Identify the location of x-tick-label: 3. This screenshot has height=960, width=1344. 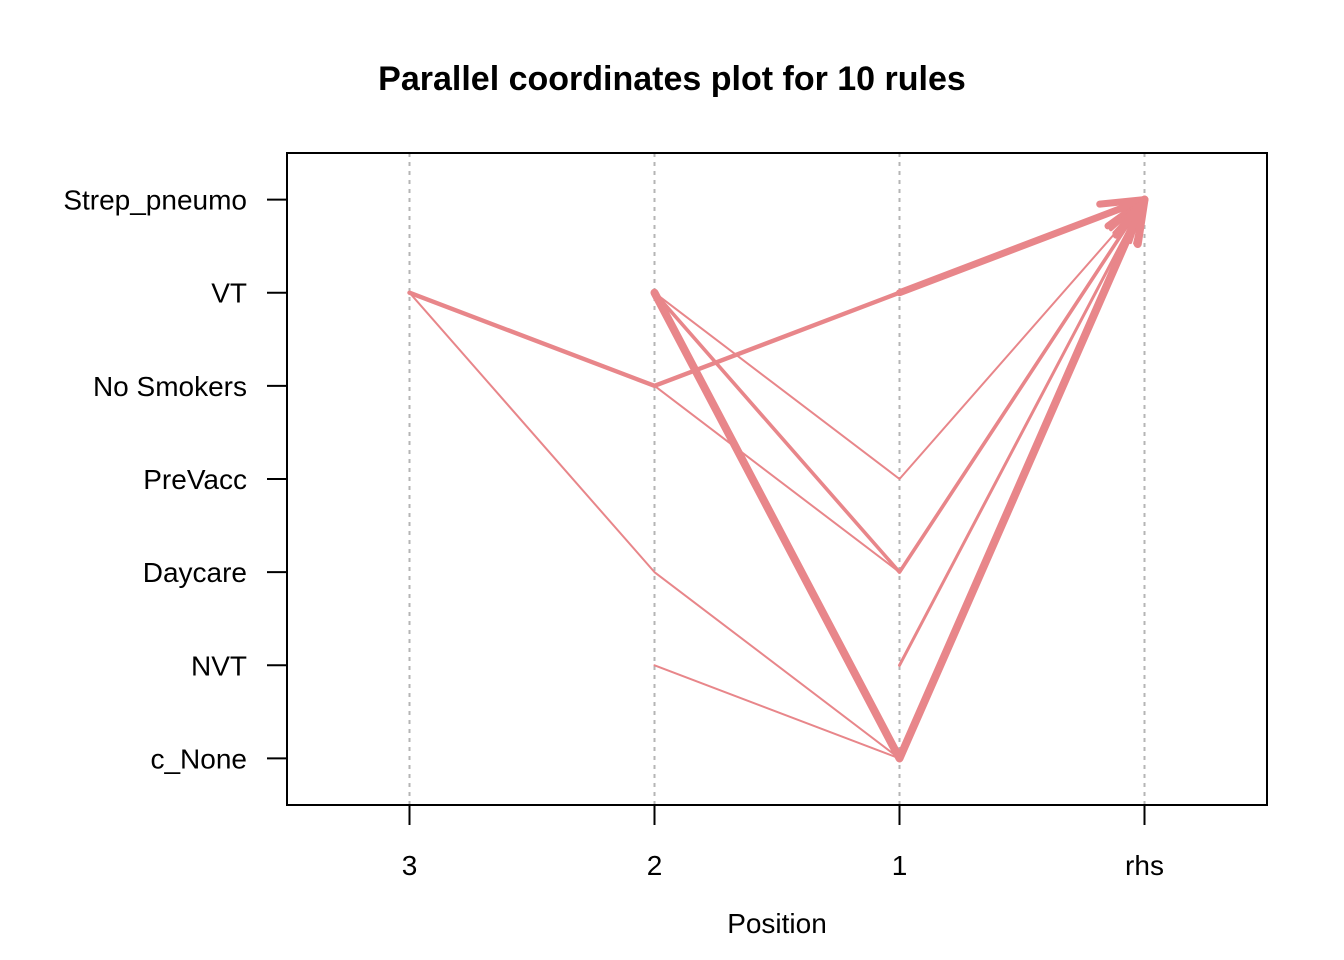
(410, 865).